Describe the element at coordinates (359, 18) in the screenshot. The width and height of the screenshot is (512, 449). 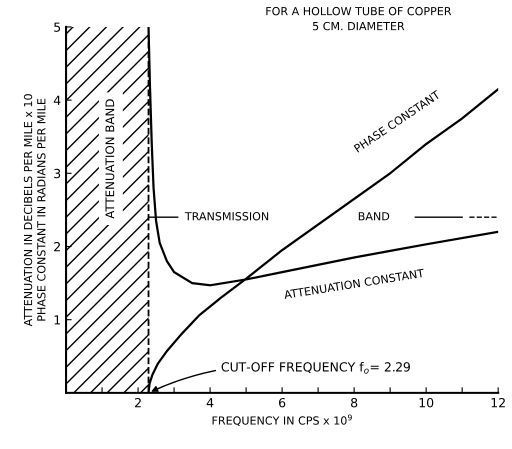
I see `chart-title: FOR A HOLLOW TUBE OF COPPER 5 CM. DIAMETER` at that location.